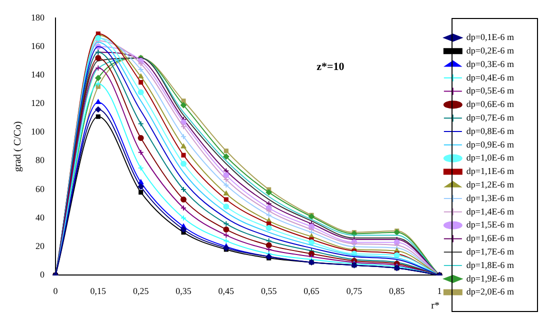 The image size is (550, 320). What do you see at coordinates (312, 291) in the screenshot?
I see `x-tick-label: 0,65` at bounding box center [312, 291].